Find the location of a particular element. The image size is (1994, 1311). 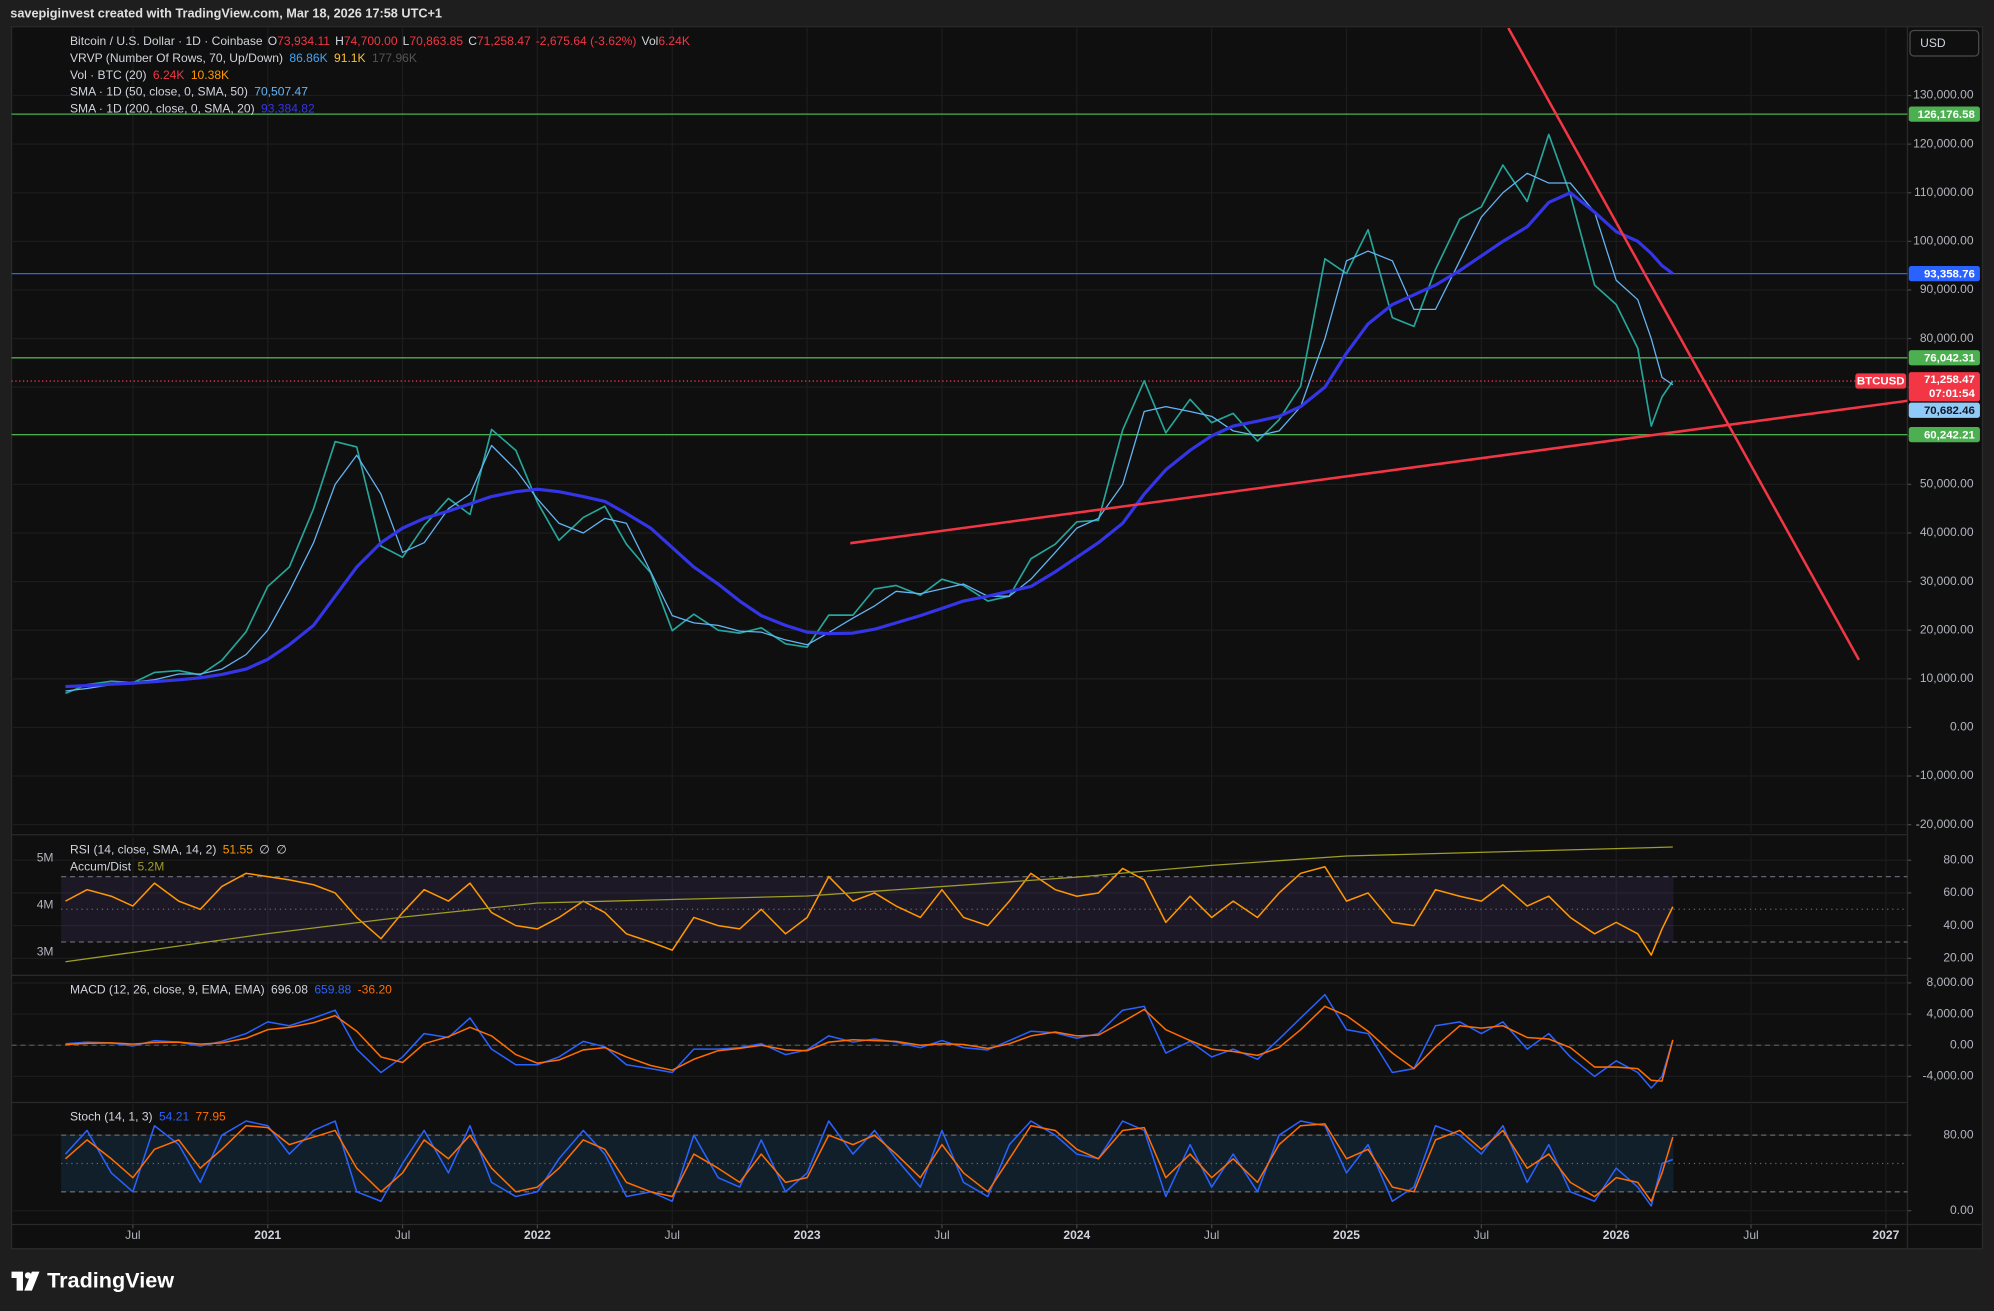

legend-name: SMA · 1D (50, close, 0, SMA, 50) is located at coordinates (159, 92).